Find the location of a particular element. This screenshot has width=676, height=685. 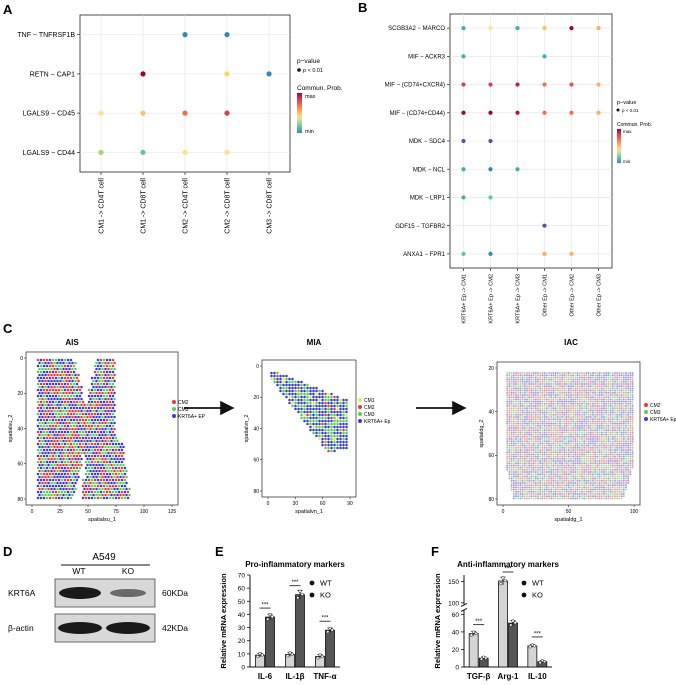

ais-ytick-label: 0 is located at coordinates (21, 359).